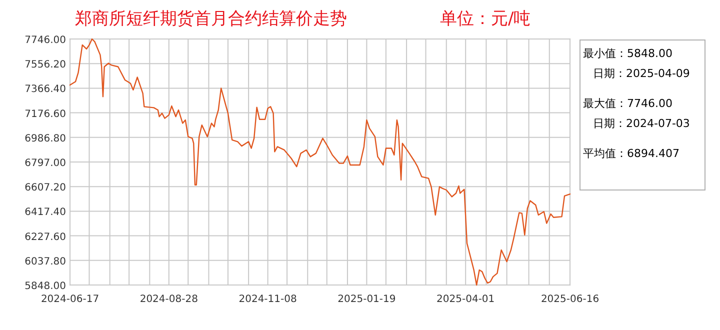 This screenshot has height=330, width=720. I want to click on y-tick-label: 6227.60, so click(45, 237).